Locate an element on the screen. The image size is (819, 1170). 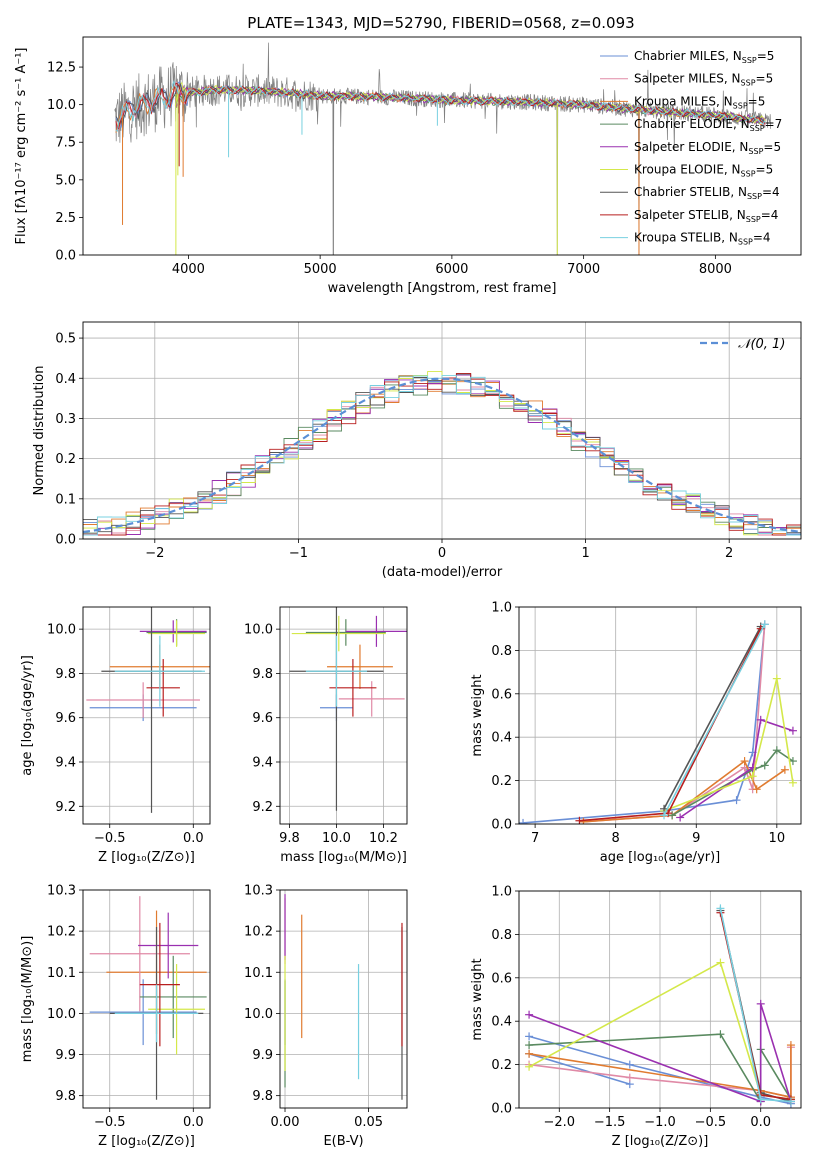
y-axis-label: mass [log₁₀(M/M⊙)] is located at coordinates (27, 999).